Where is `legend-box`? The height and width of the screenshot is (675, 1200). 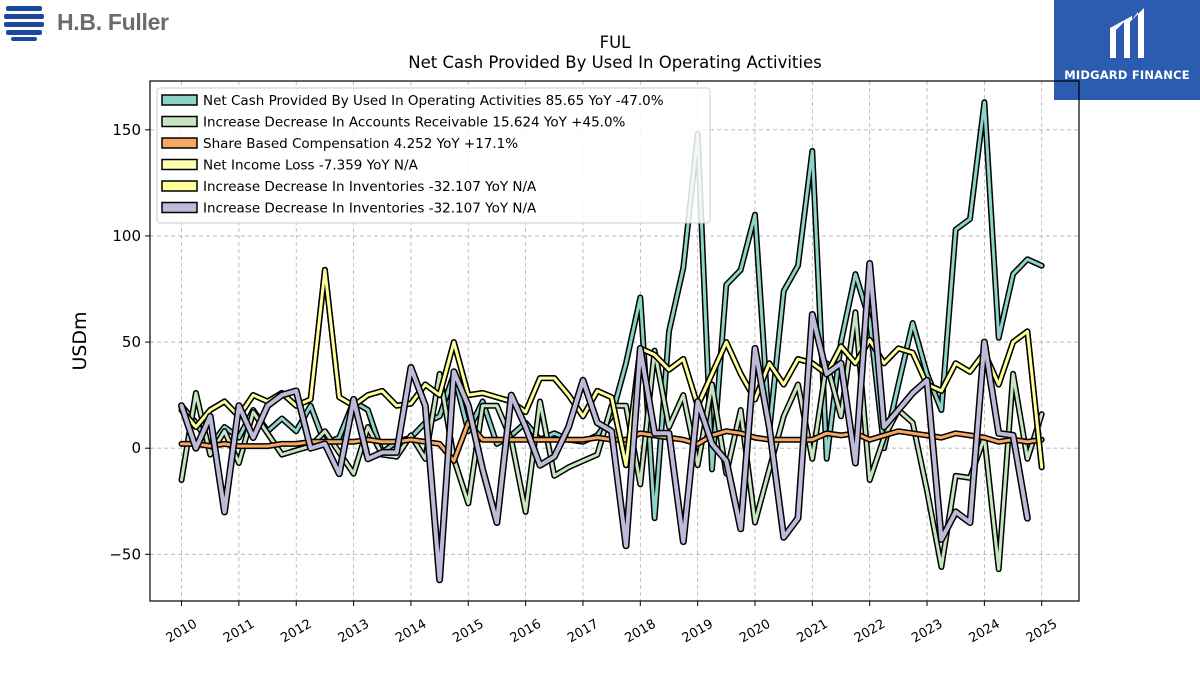
legend-box is located at coordinates (433, 155).